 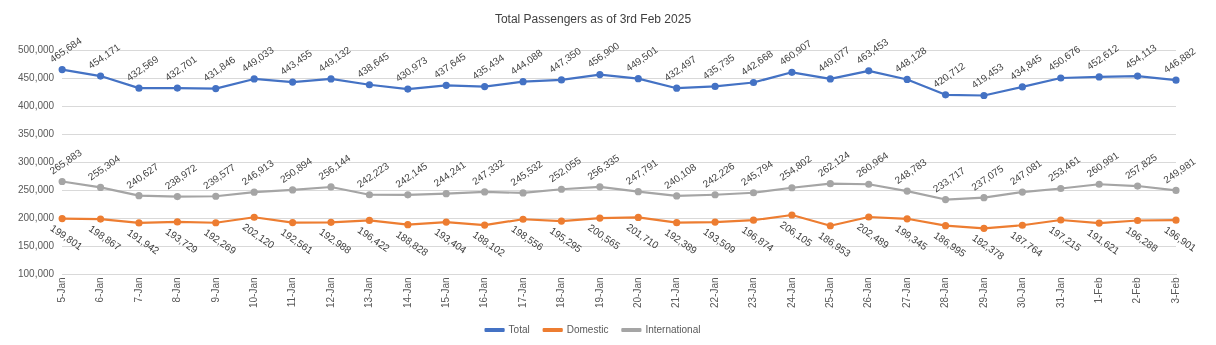 What do you see at coordinates (138, 290) in the screenshot?
I see `x-tick-label: 7-Jan` at bounding box center [138, 290].